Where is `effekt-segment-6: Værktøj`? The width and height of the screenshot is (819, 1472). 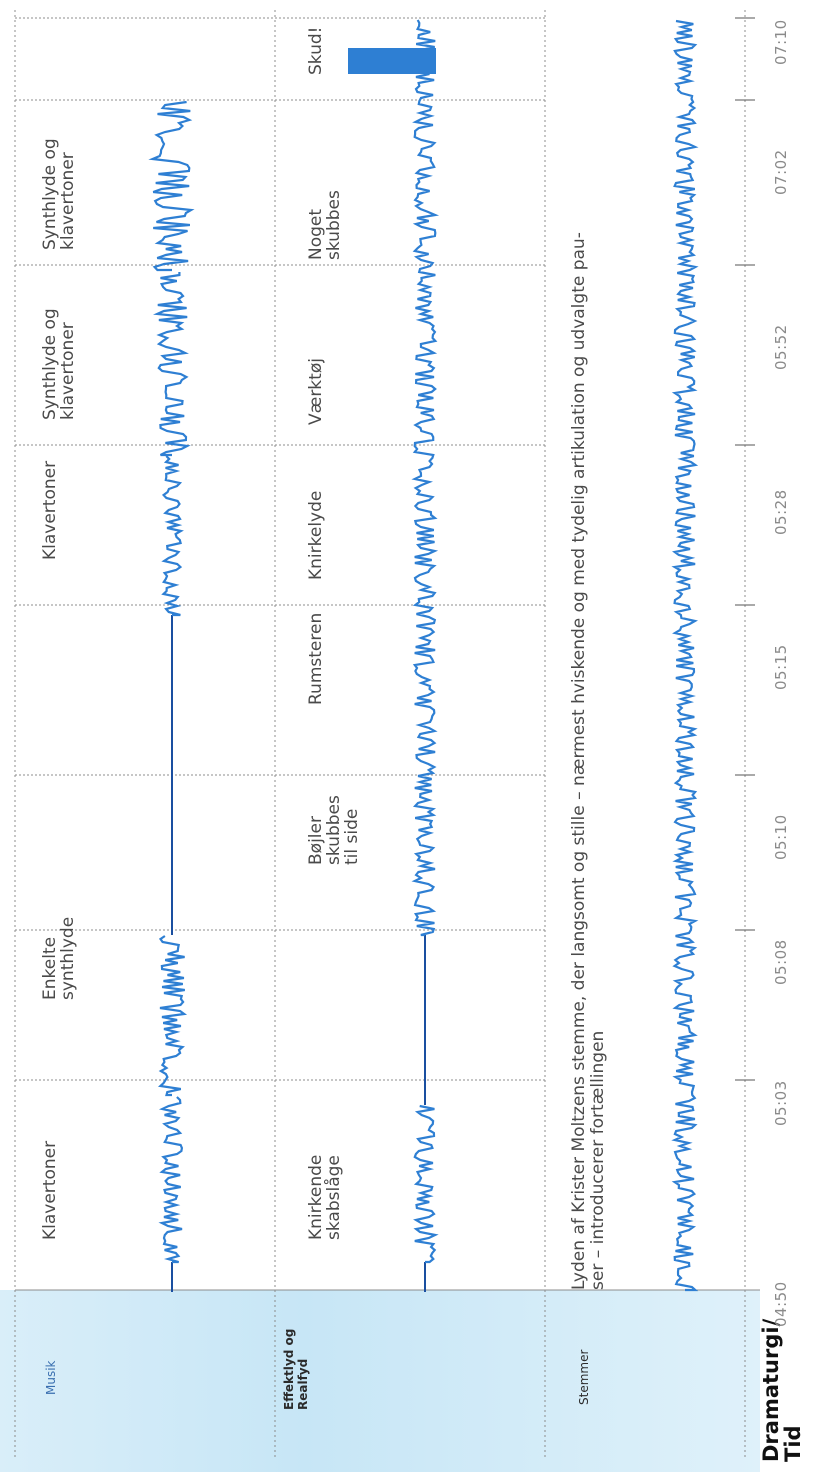 effekt-segment-6: Værktøj is located at coordinates (316, 391).